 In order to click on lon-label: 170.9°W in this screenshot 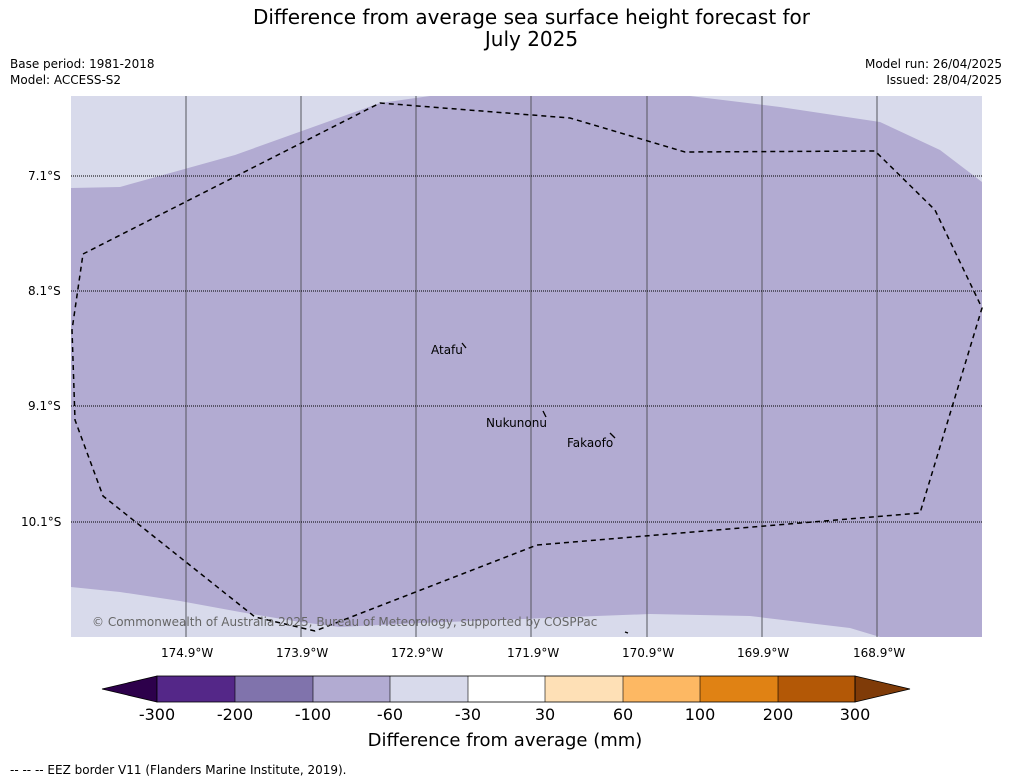, I will do `click(648, 653)`.